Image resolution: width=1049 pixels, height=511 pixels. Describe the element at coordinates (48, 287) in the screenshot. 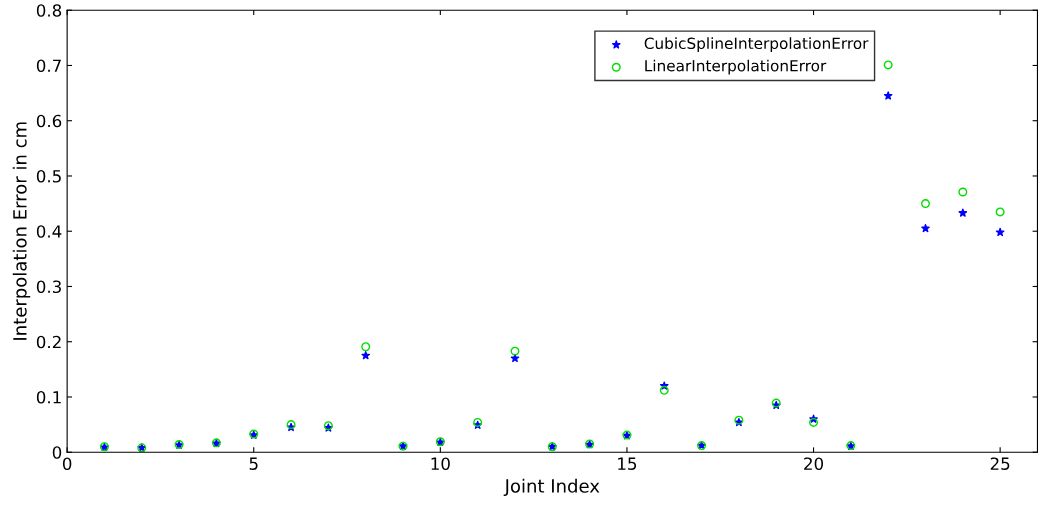

I see `y-tick-label: 0.3` at that location.